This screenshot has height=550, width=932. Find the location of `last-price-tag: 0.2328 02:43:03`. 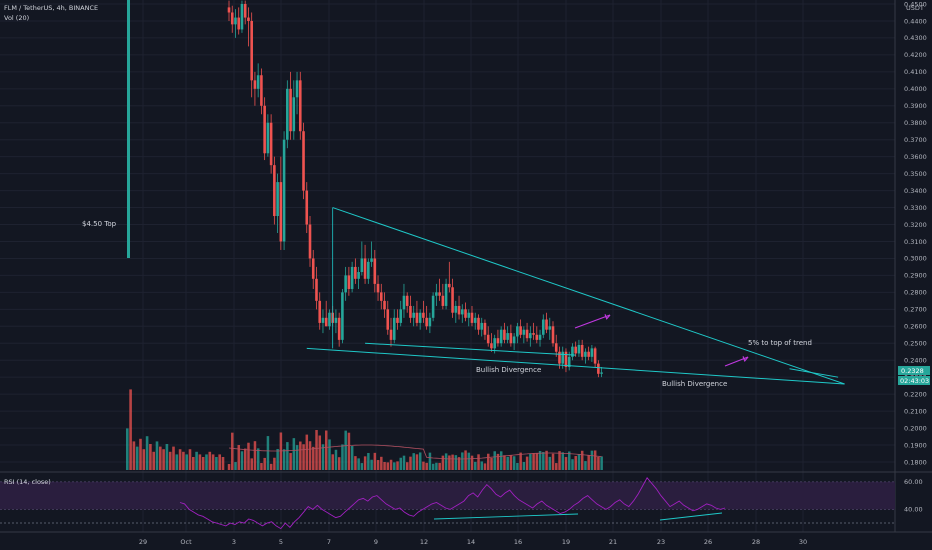

last-price-tag: 0.2328 02:43:03 is located at coordinates (914, 375).